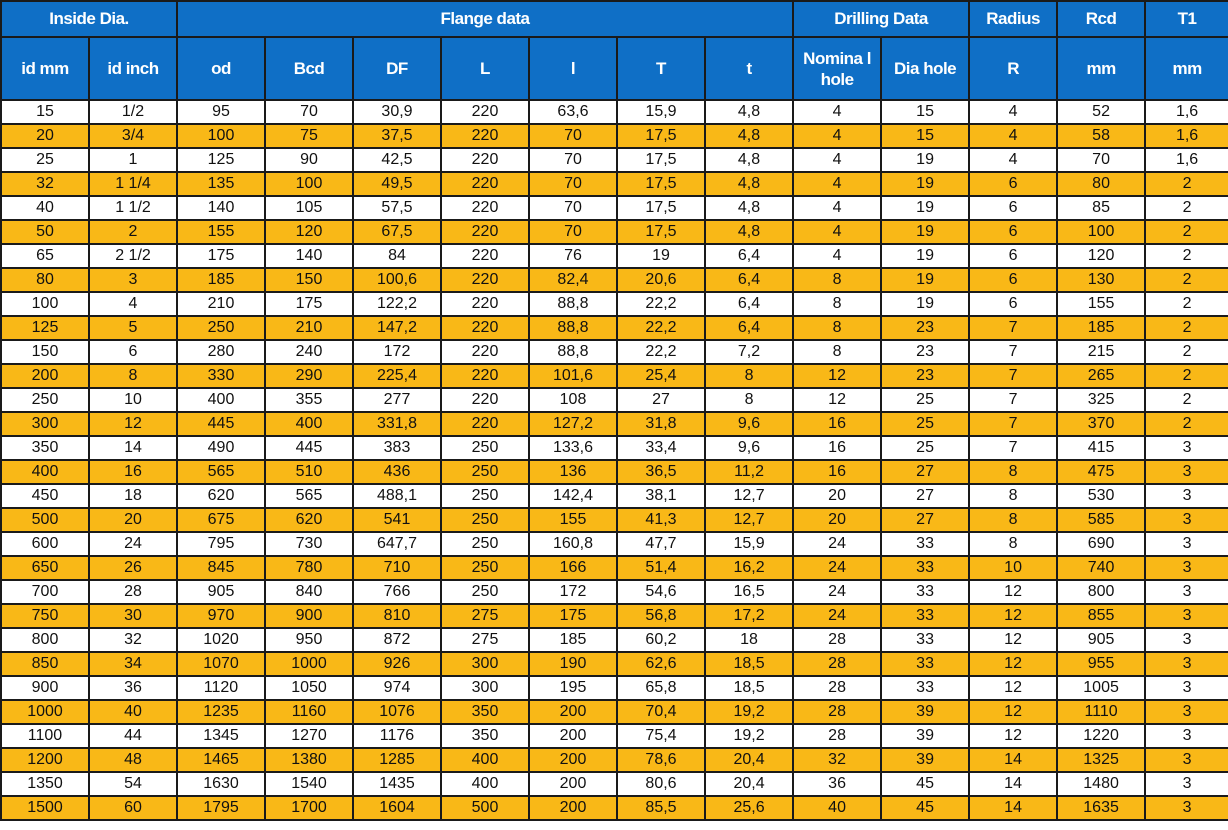  I want to click on cell-id-inch: 1 1/2, so click(133, 208).